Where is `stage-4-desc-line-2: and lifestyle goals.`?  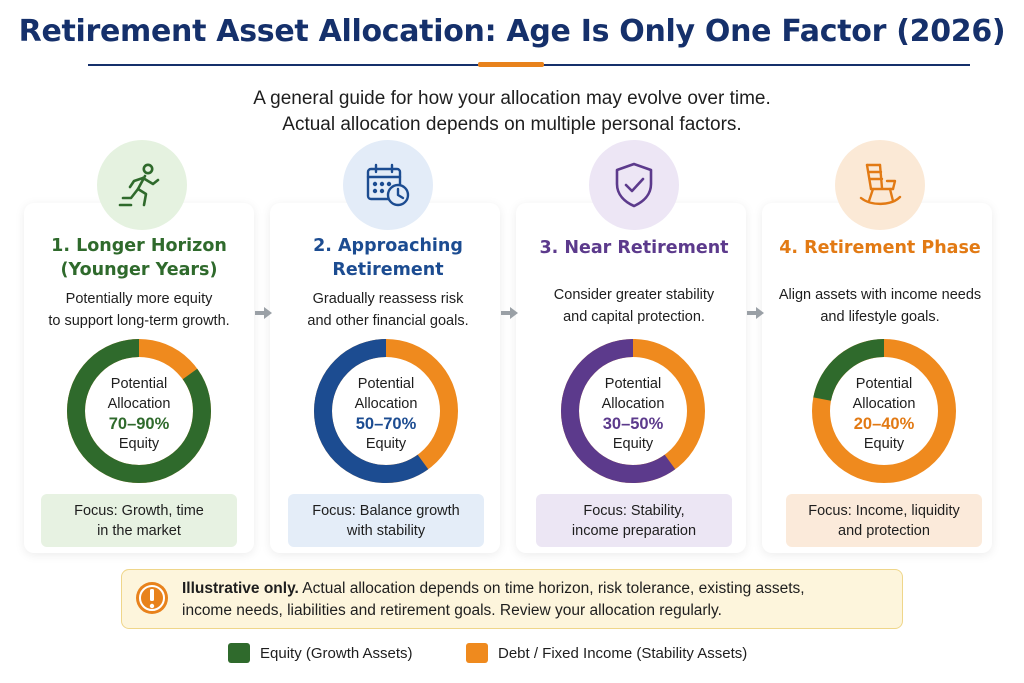 stage-4-desc-line-2: and lifestyle goals. is located at coordinates (880, 317).